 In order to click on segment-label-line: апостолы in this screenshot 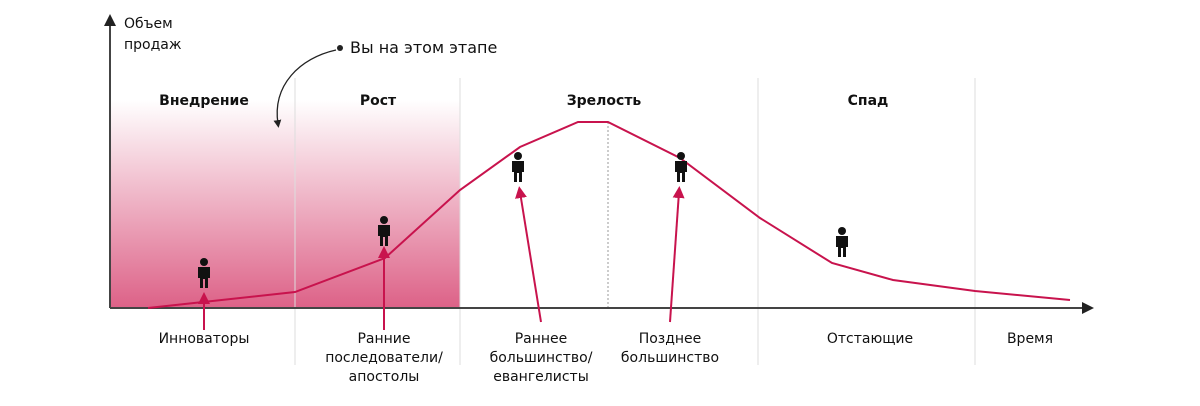, I will do `click(384, 377)`.